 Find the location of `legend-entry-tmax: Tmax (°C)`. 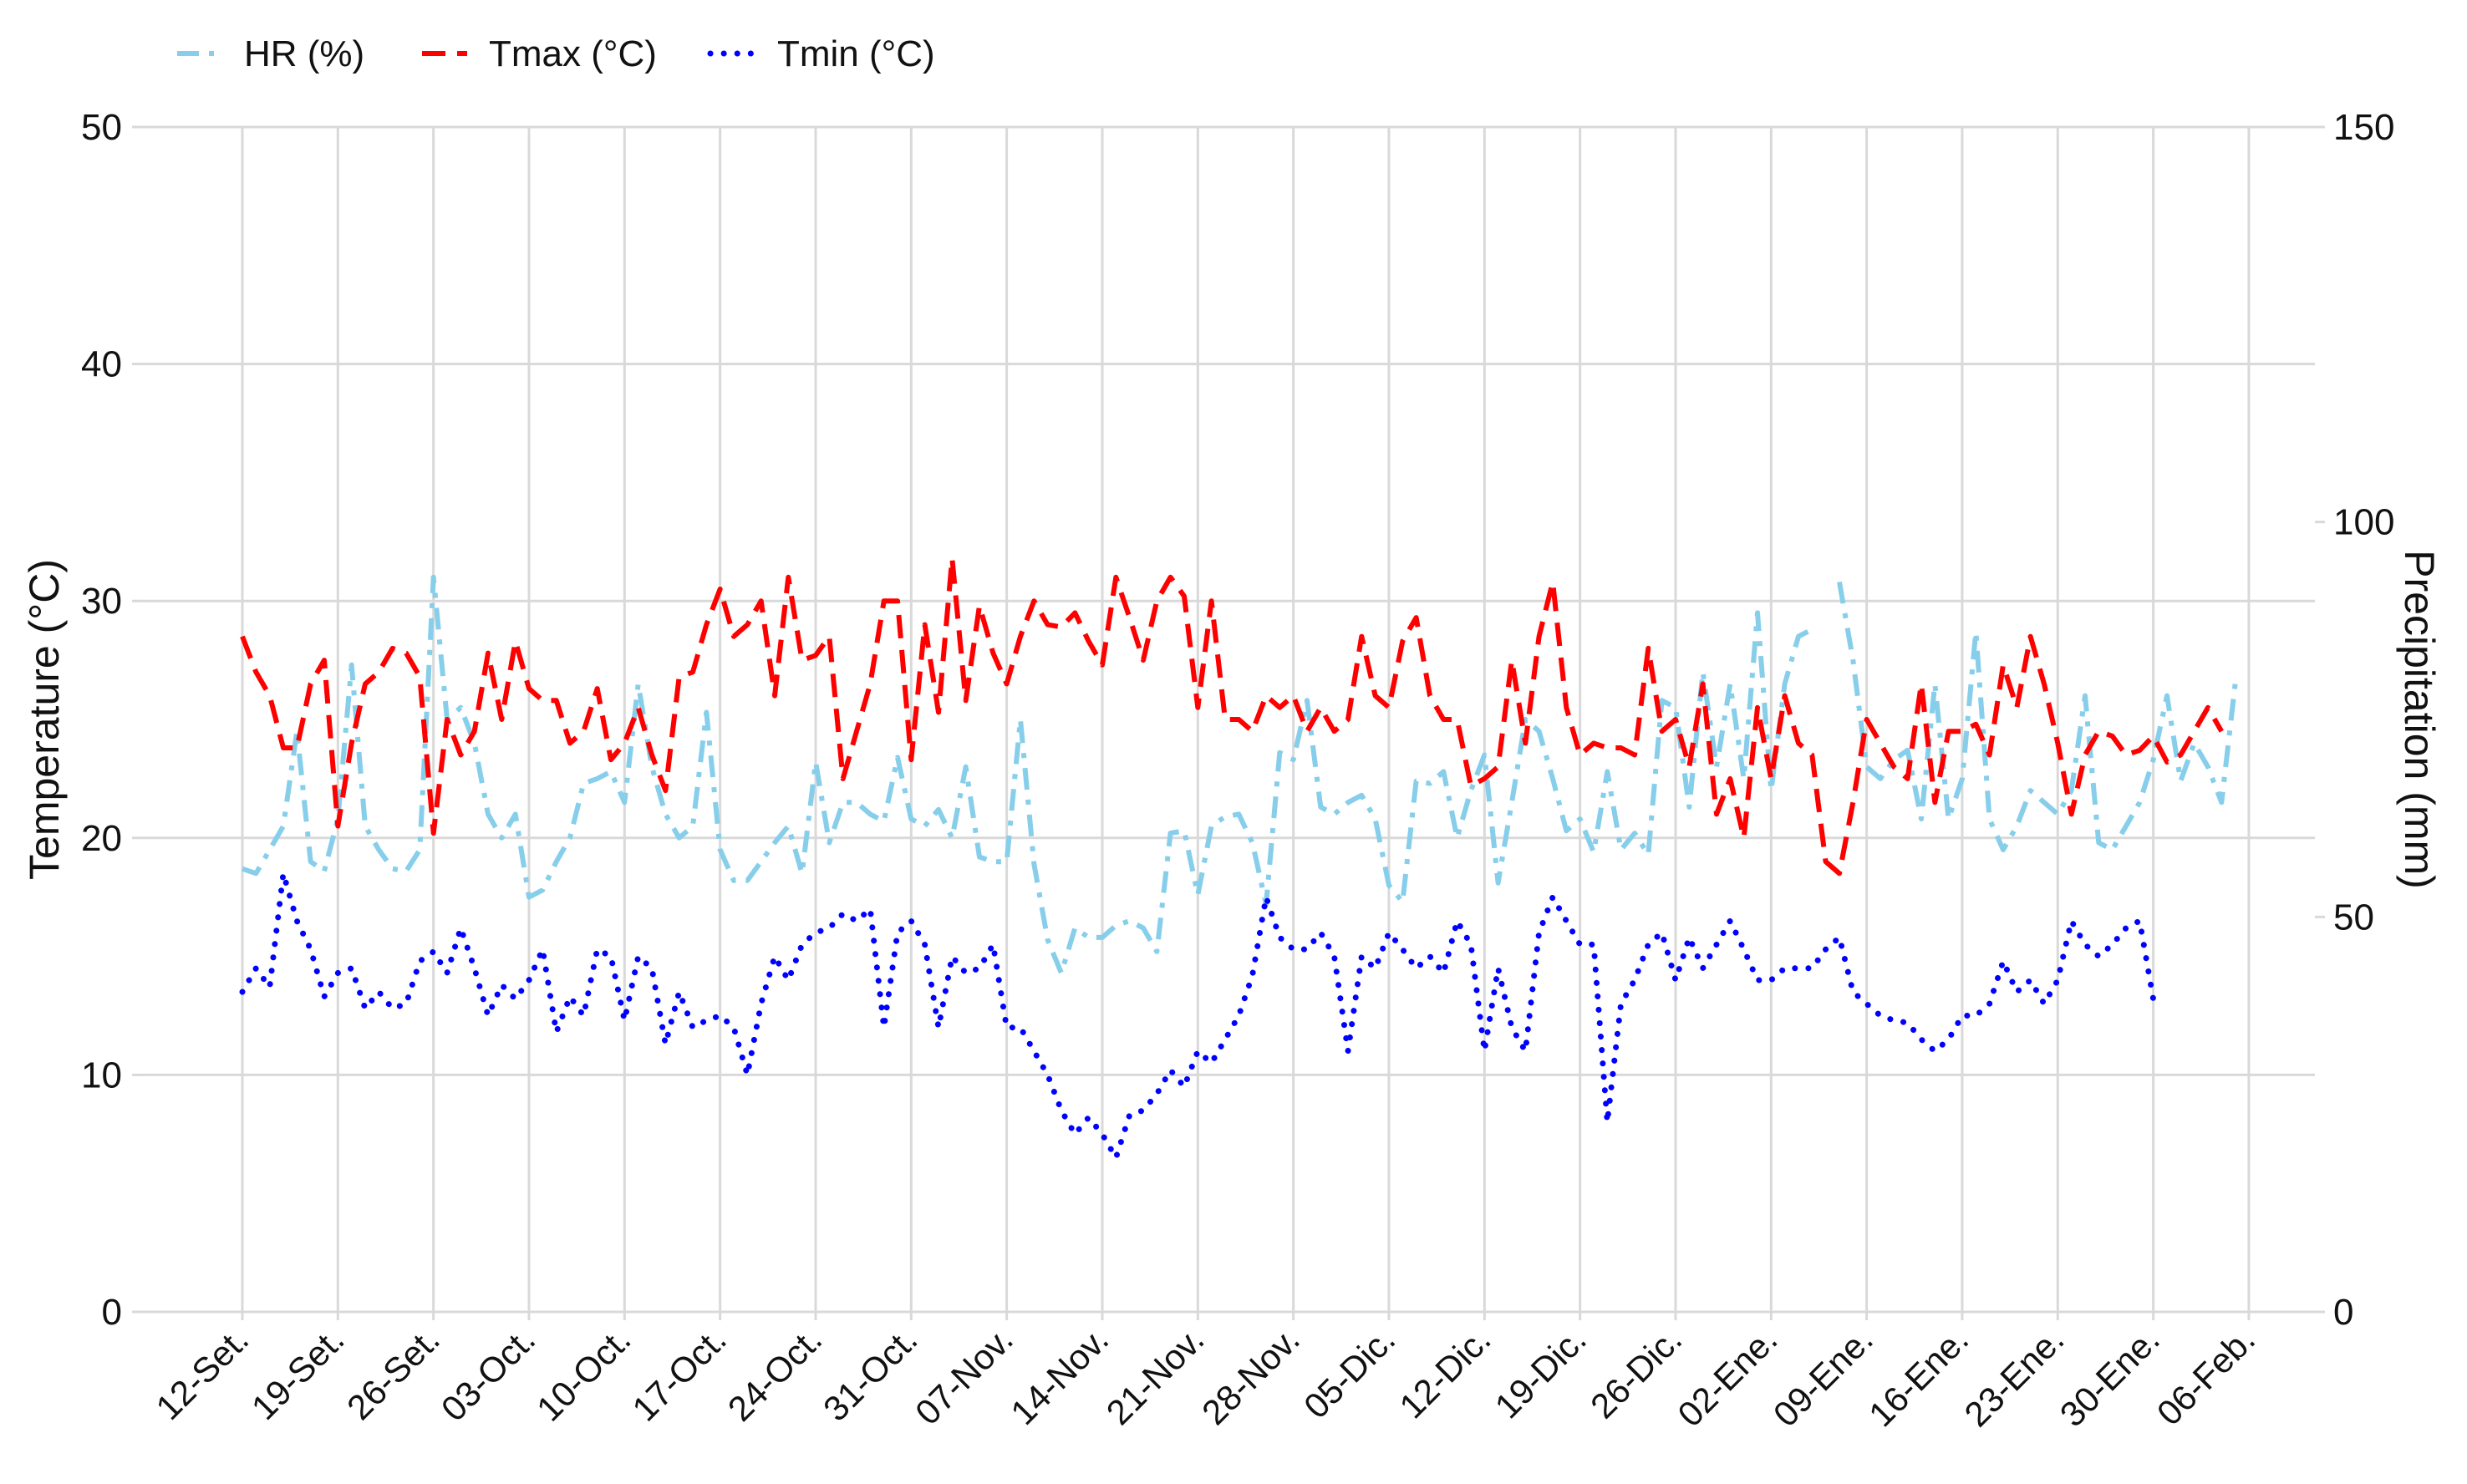

legend-entry-tmax: Tmax (°C) is located at coordinates (539, 54).